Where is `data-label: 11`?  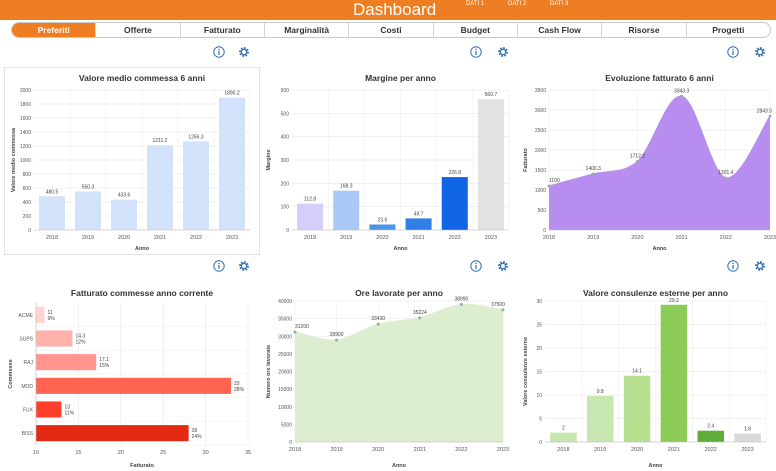 data-label: 11 is located at coordinates (49, 313).